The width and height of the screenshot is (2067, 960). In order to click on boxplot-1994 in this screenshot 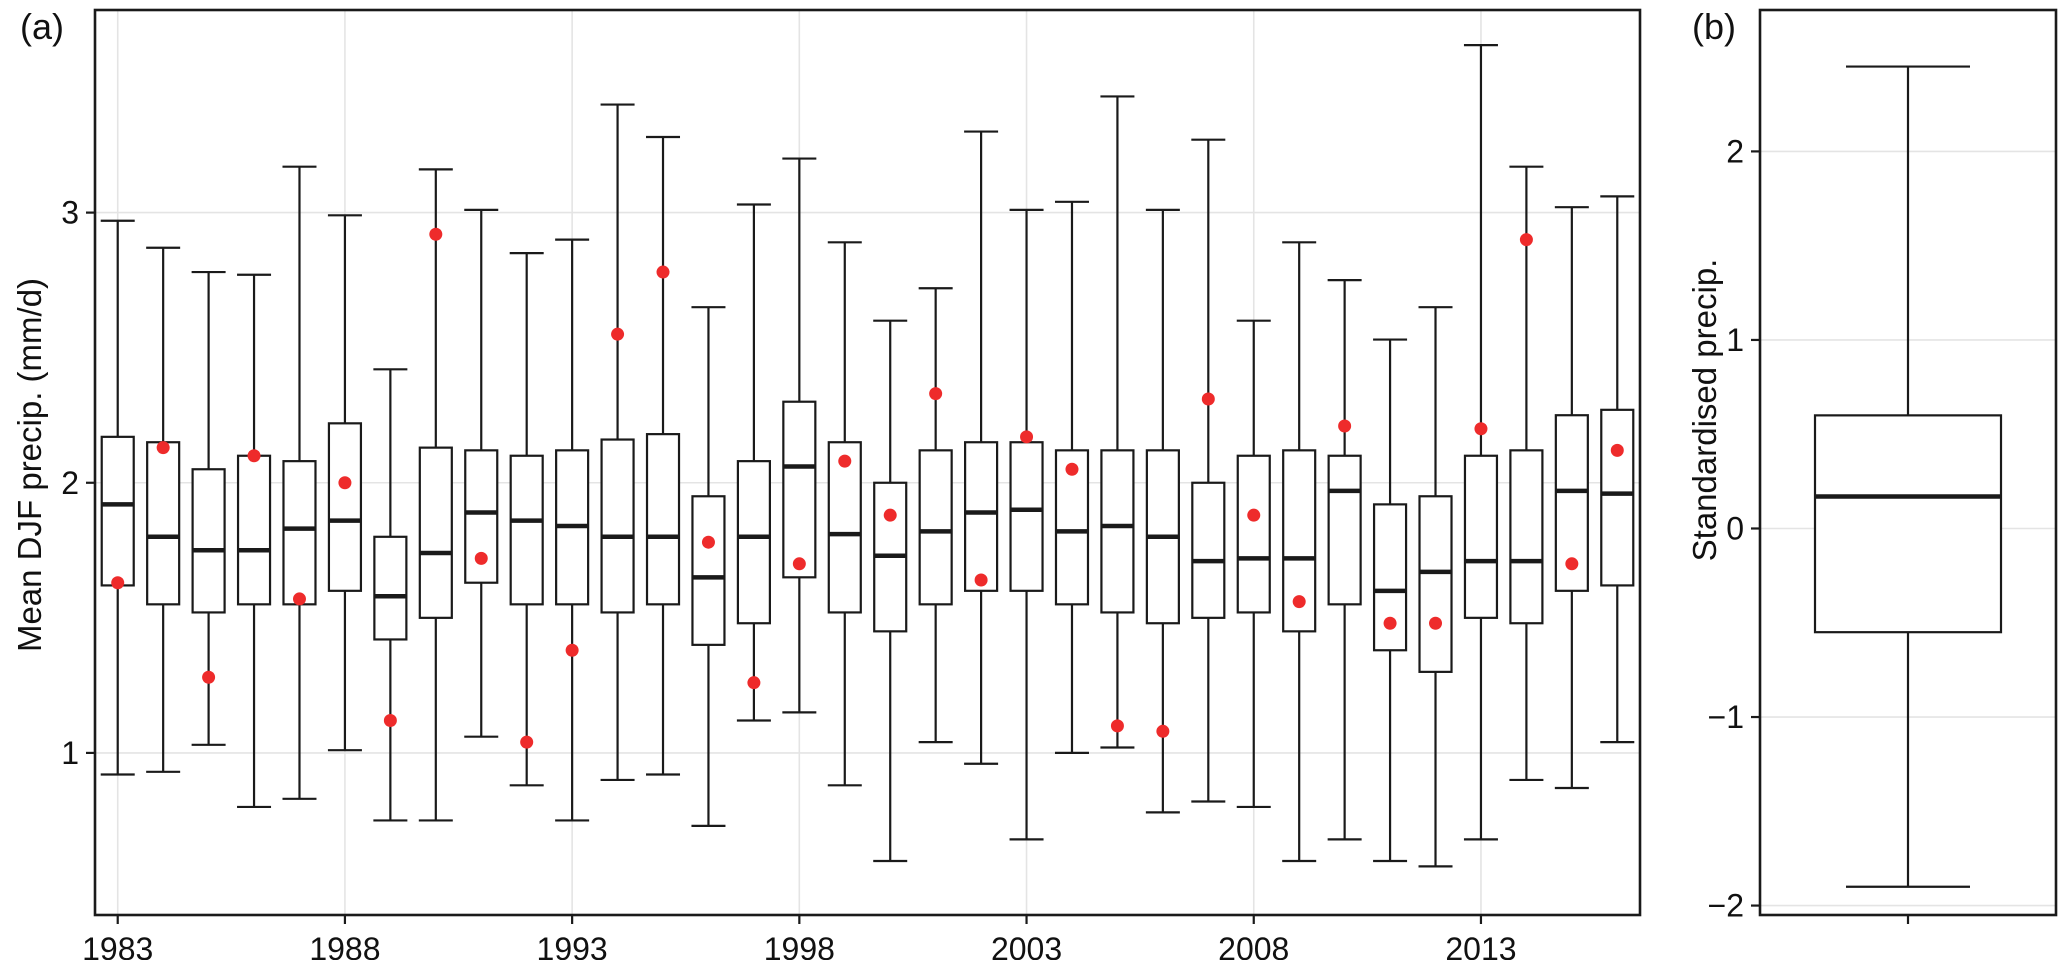, I will do `click(617, 442)`.